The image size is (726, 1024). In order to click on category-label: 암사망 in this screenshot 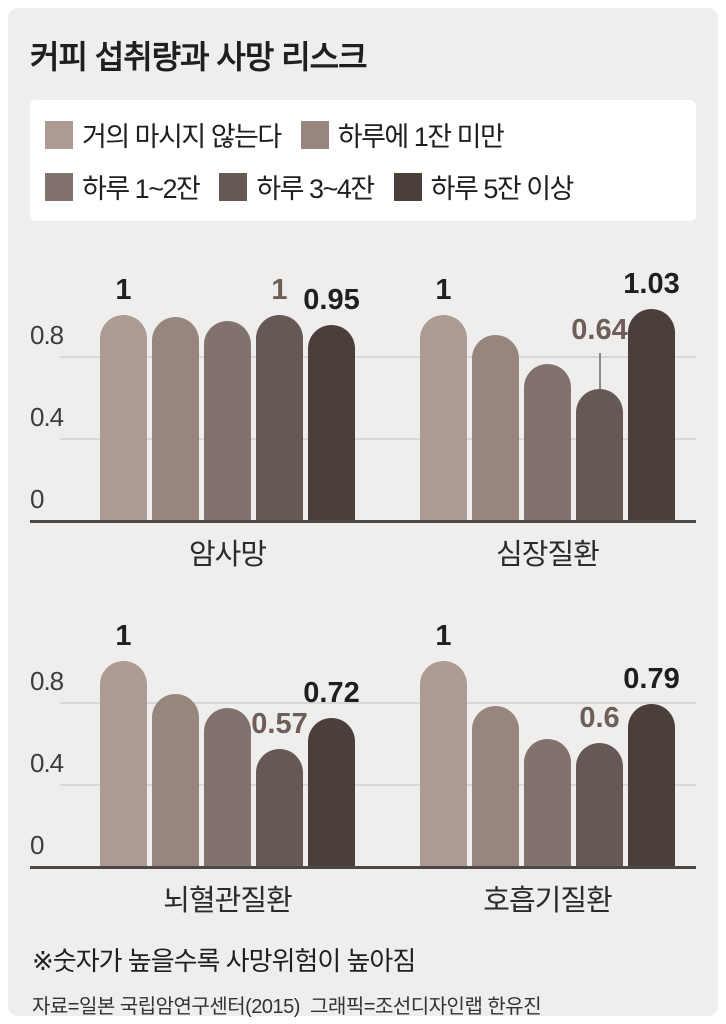, I will do `click(227, 555)`.